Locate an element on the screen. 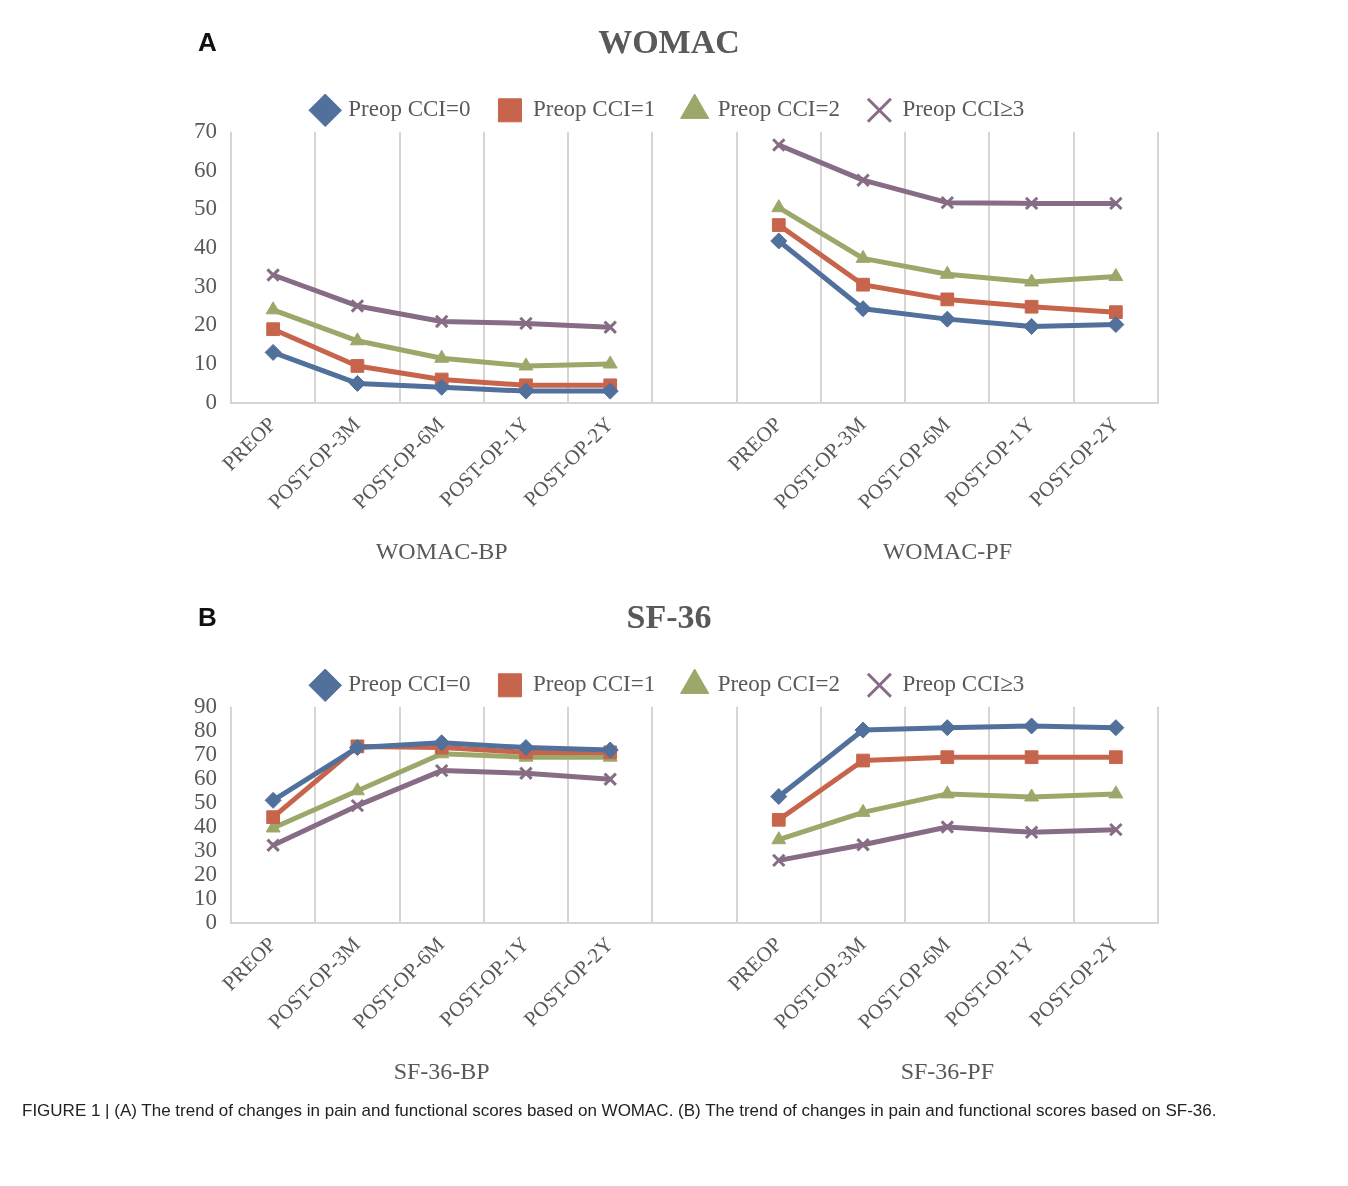 Image resolution: width=1348 pixels, height=1186 pixels. text: A is located at coordinates (207, 42).